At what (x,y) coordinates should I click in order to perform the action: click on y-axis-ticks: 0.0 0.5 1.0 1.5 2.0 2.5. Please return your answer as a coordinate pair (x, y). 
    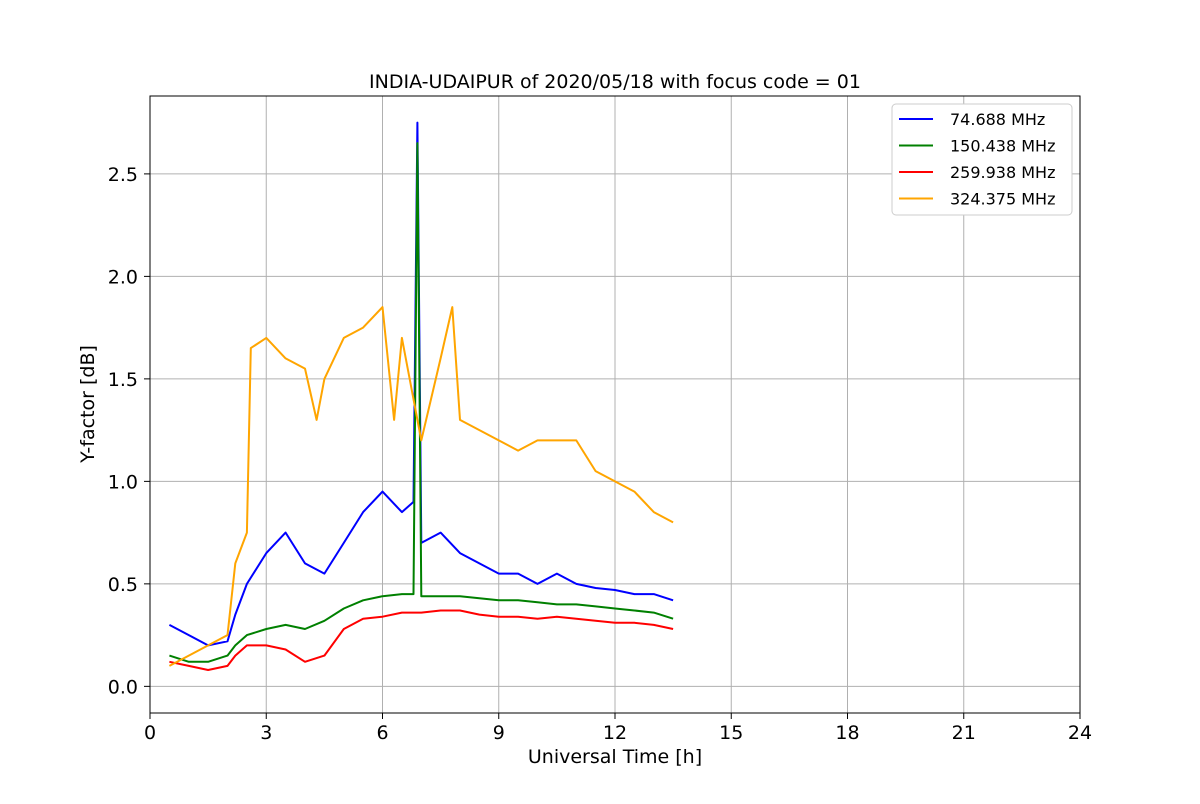
    Looking at the image, I should click on (129, 431).